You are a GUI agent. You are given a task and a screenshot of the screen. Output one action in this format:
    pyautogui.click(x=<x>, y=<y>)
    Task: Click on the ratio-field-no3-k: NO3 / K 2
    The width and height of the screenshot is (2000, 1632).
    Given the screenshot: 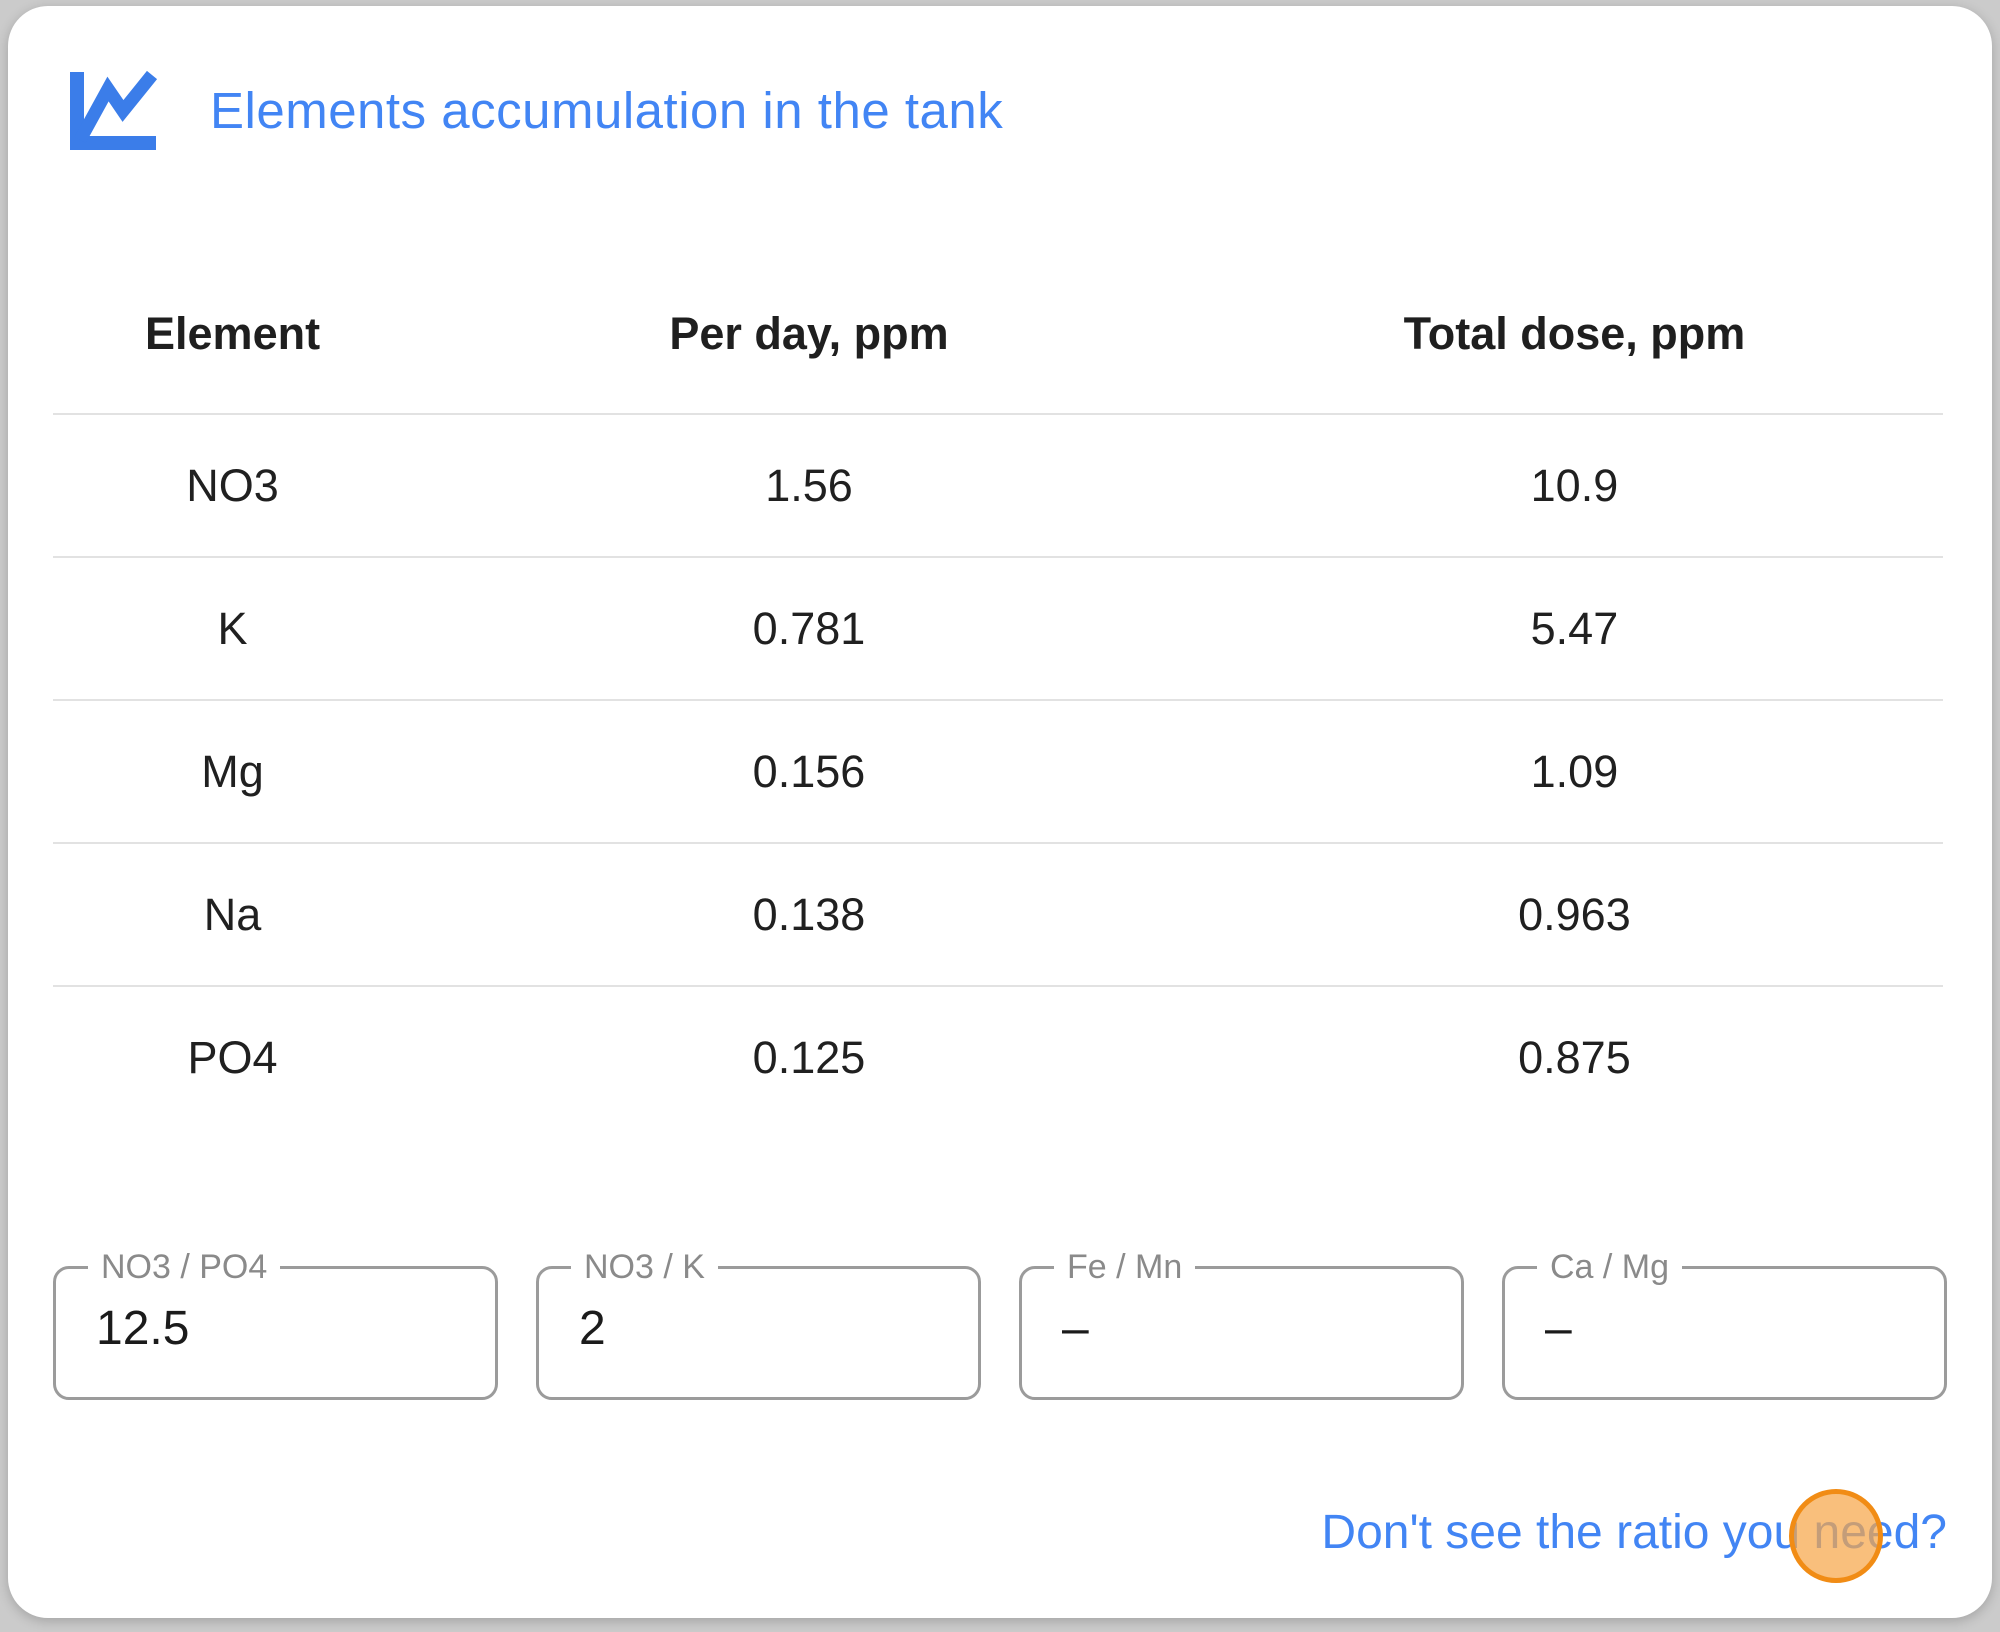 What is the action you would take?
    pyautogui.click(x=758, y=1324)
    